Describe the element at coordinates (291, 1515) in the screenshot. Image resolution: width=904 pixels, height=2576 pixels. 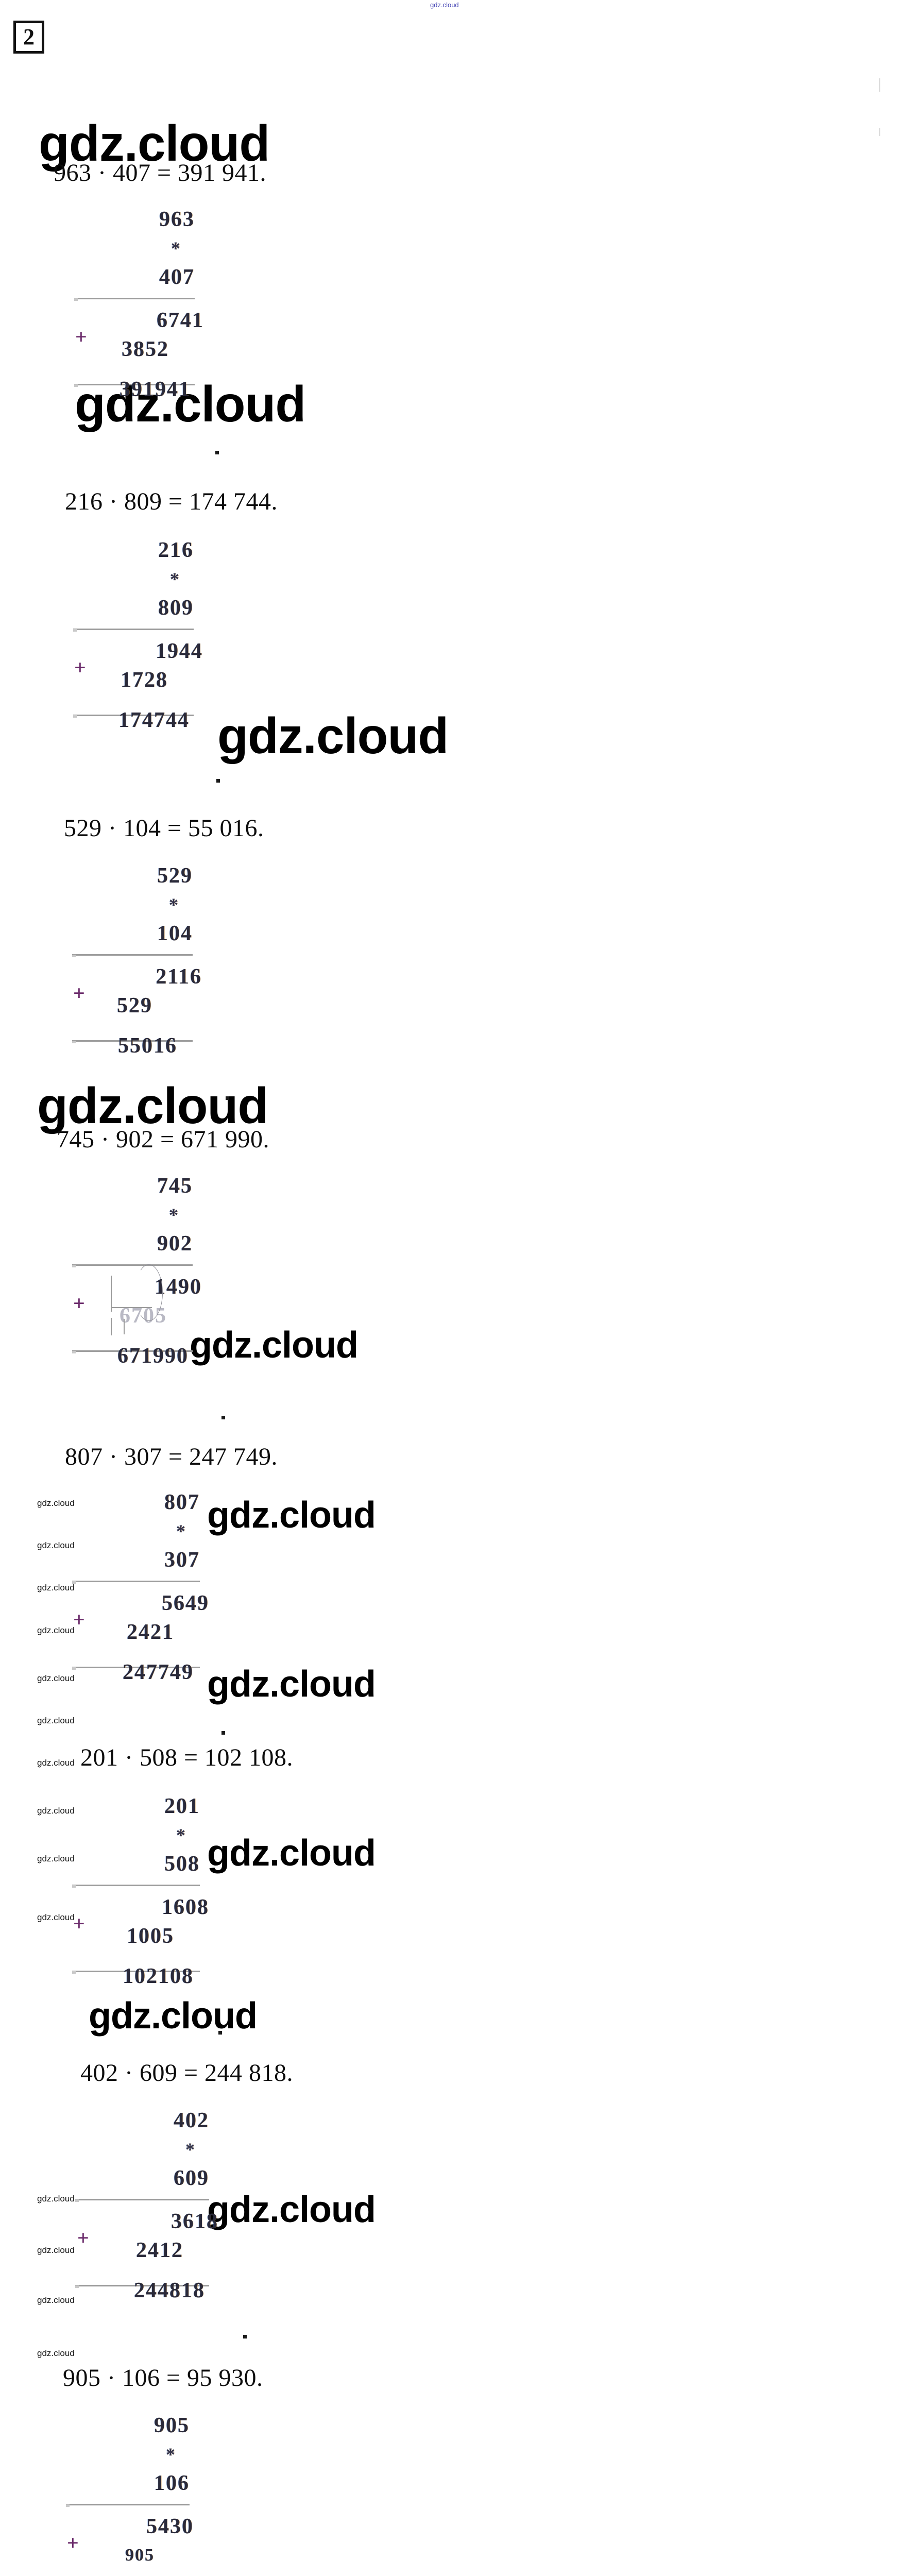
I see `watermark-large-6: gdz.cloud` at that location.